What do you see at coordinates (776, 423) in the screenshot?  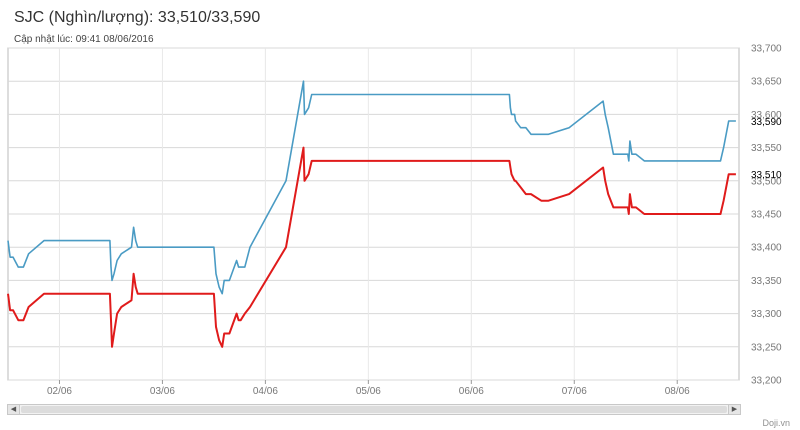 I see `source-credit: Doji.vn` at bounding box center [776, 423].